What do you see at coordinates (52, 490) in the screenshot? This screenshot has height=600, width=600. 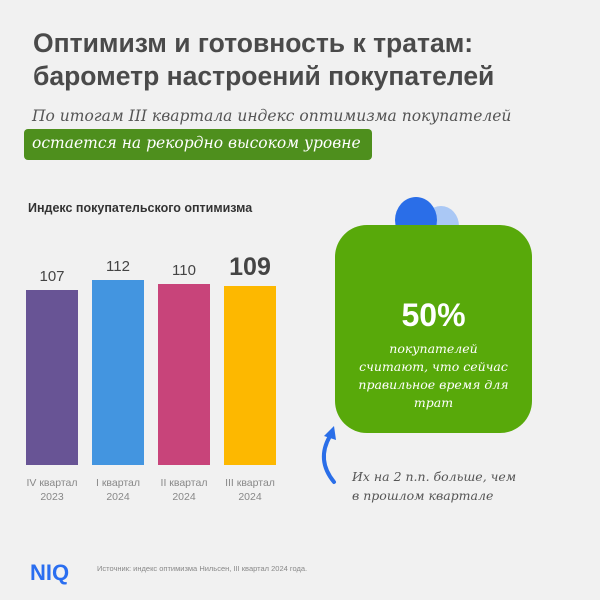 I see `category-label: IV квартал 2023` at bounding box center [52, 490].